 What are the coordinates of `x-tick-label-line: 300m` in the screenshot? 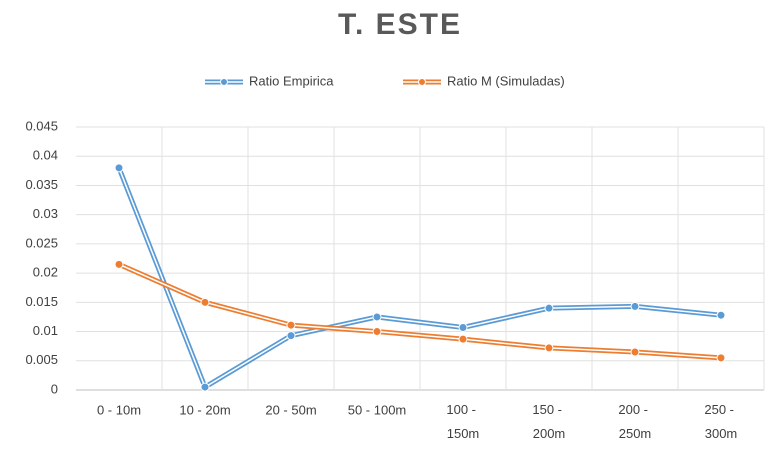 It's located at (721, 433).